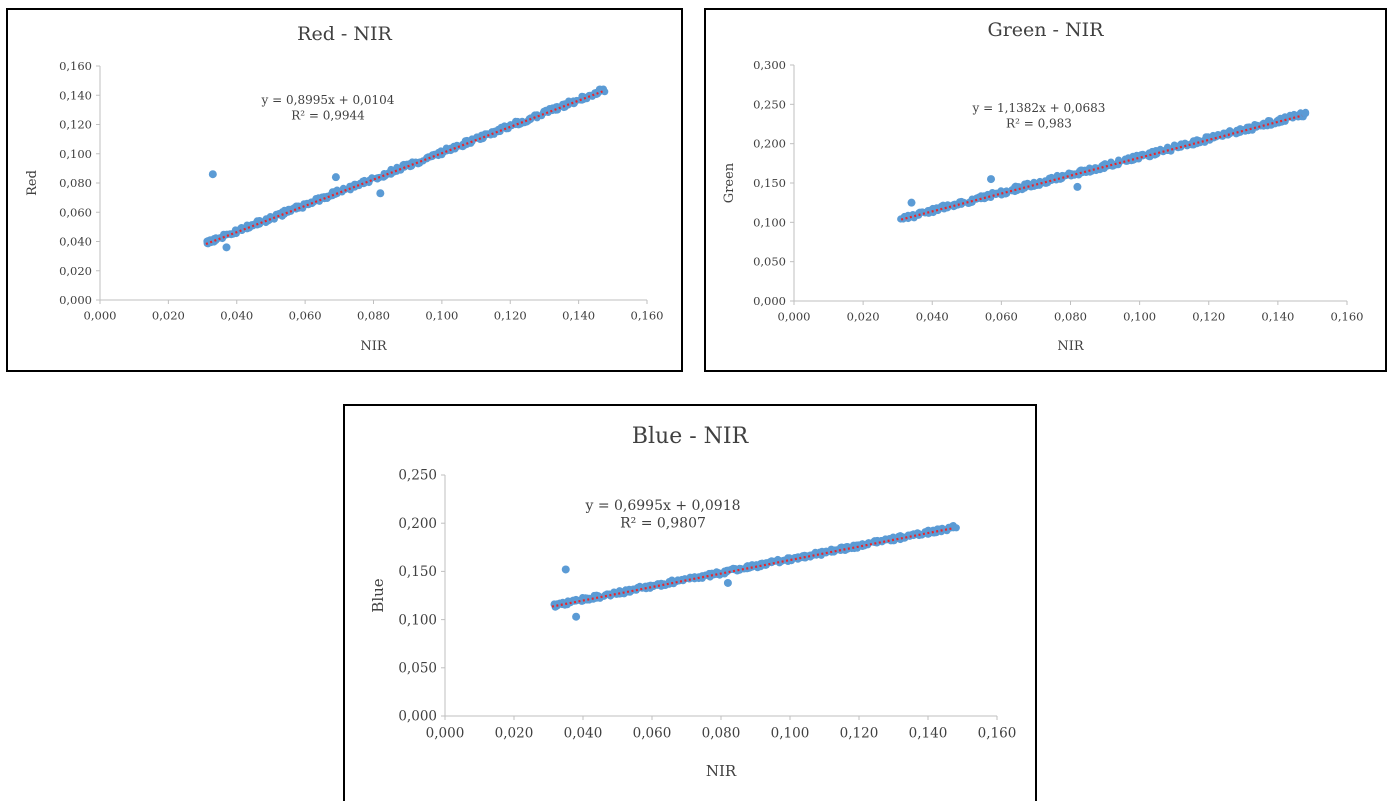 This screenshot has height=801, width=1387. What do you see at coordinates (32, 183) in the screenshot?
I see `y-axis-label: Red` at bounding box center [32, 183].